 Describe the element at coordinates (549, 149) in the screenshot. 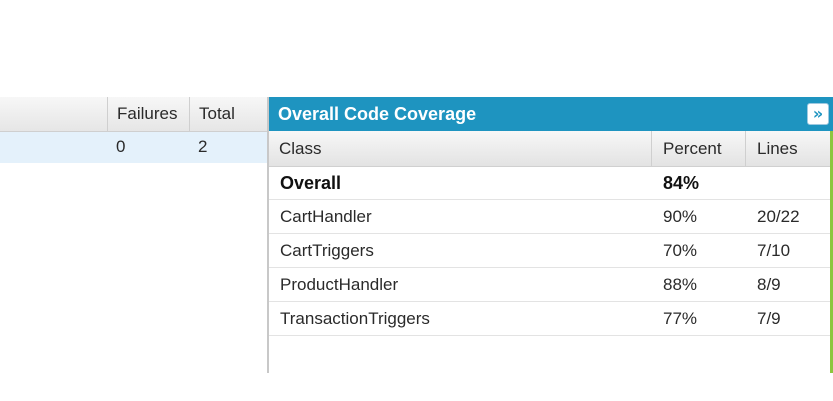

I see `coverage-table-header: Class Percent Lines` at that location.